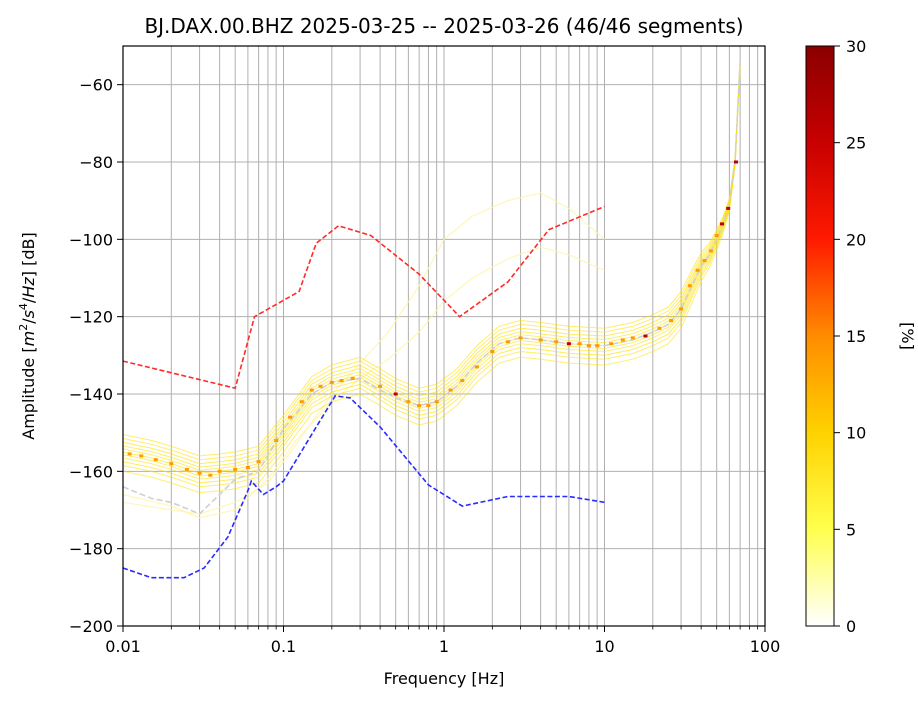 The height and width of the screenshot is (704, 918). I want to click on y-tick-label: −200, so click(91, 626).